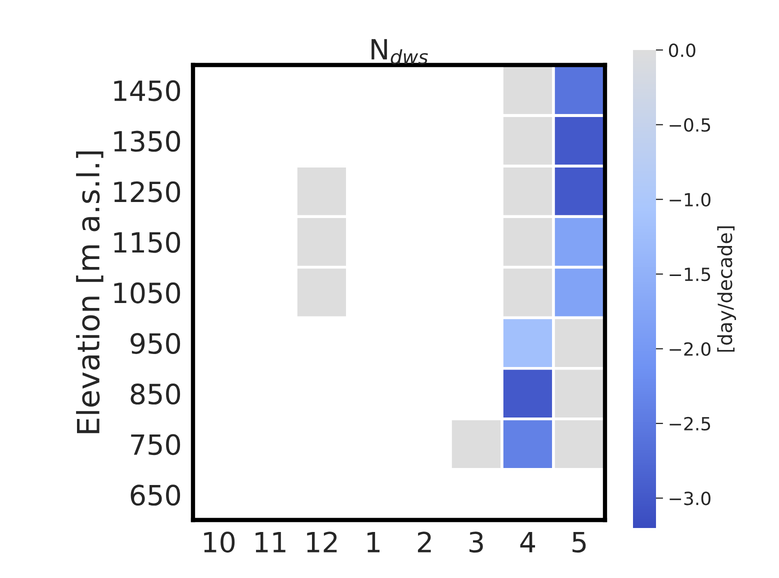  I want to click on y-tick-label: 850, so click(155, 394).